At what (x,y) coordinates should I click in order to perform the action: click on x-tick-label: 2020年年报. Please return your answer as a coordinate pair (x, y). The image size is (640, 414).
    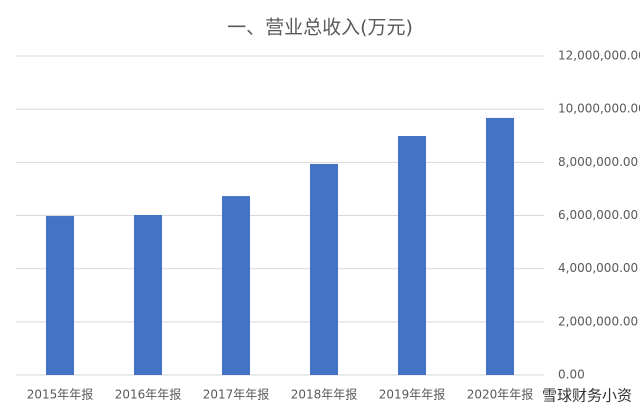
    Looking at the image, I should click on (500, 394).